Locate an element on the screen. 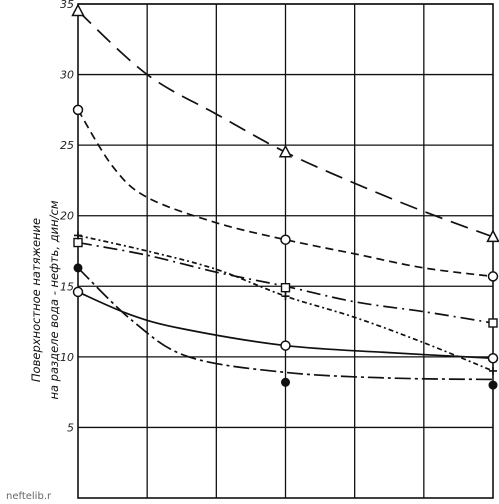 The height and width of the screenshot is (504, 499). y-tick-label: 15 is located at coordinates (67, 286).